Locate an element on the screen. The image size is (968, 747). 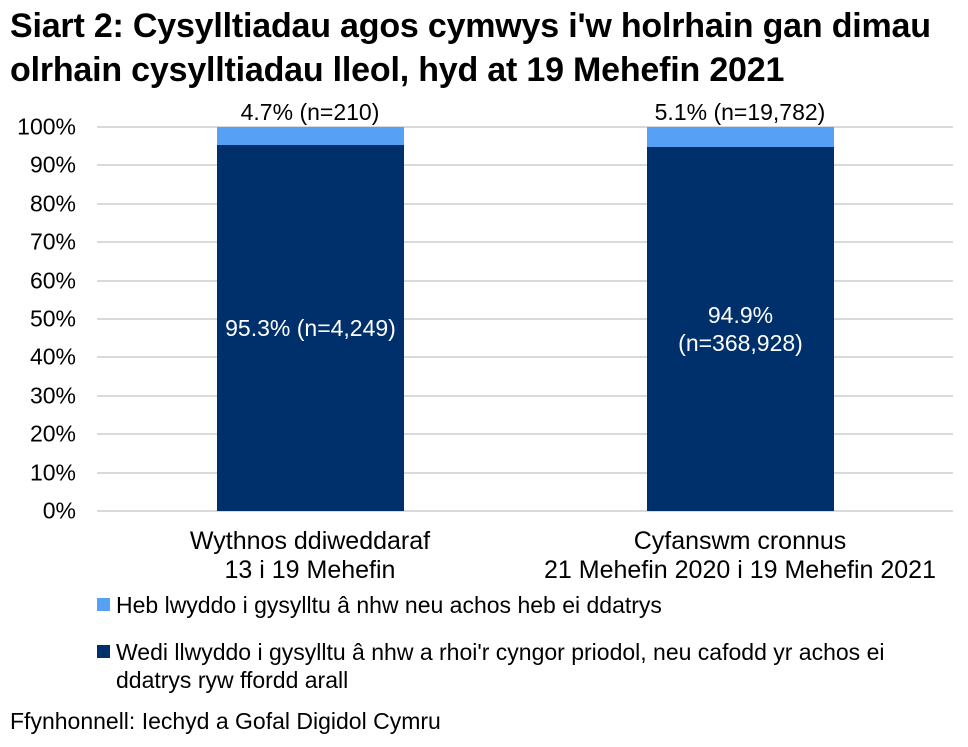
y-axis-labels: 100% 90% 80% 70% 60% 50% 40% 30% 20% 10% 0% is located at coordinates (38, 319).